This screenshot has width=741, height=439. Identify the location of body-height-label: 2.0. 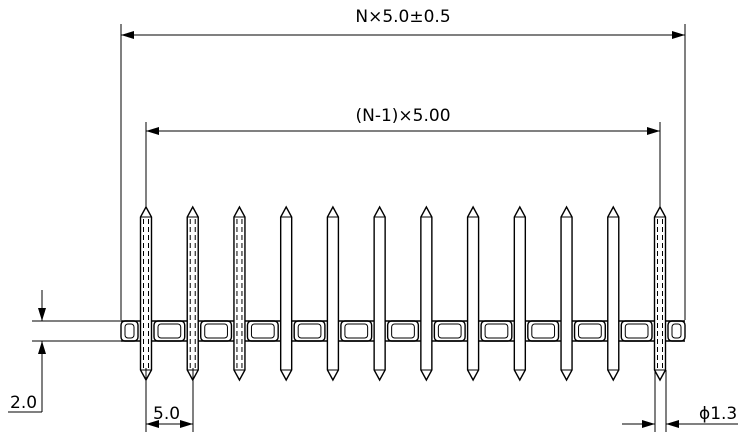
(23, 403).